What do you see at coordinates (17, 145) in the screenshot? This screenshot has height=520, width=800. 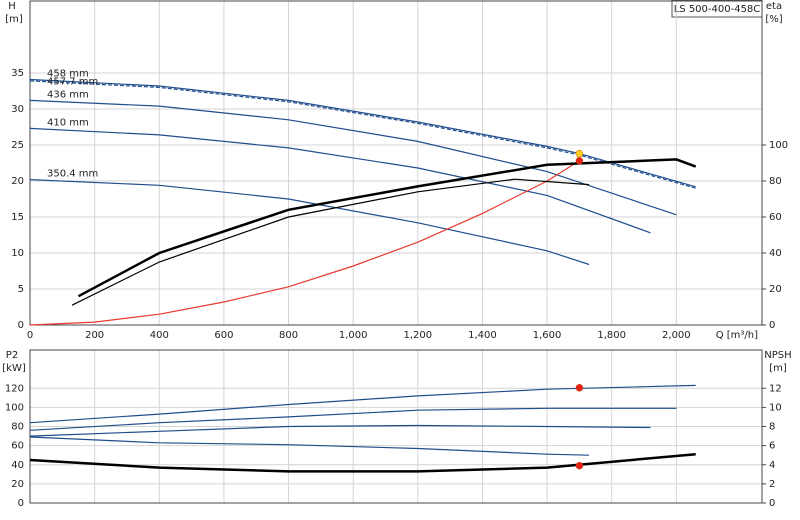 I see `y-tick-label: 25` at bounding box center [17, 145].